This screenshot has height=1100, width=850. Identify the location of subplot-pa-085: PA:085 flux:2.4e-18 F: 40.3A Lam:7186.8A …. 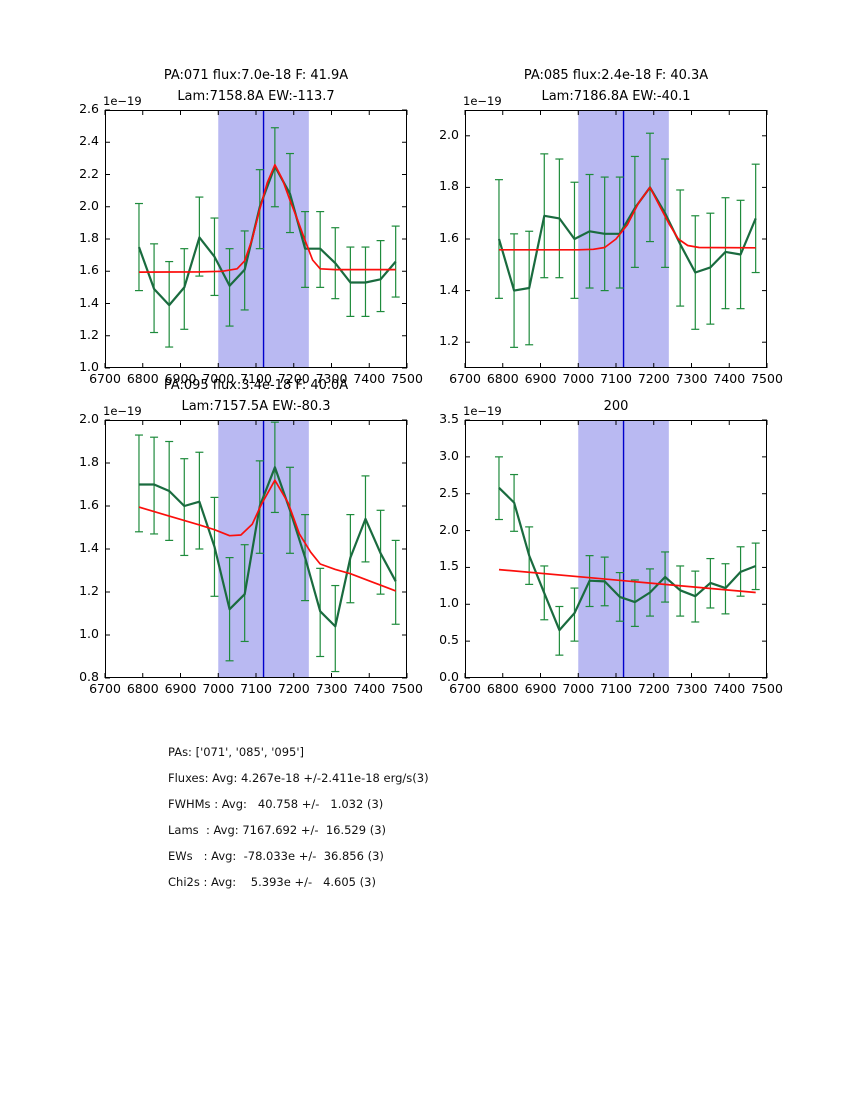
(611, 227).